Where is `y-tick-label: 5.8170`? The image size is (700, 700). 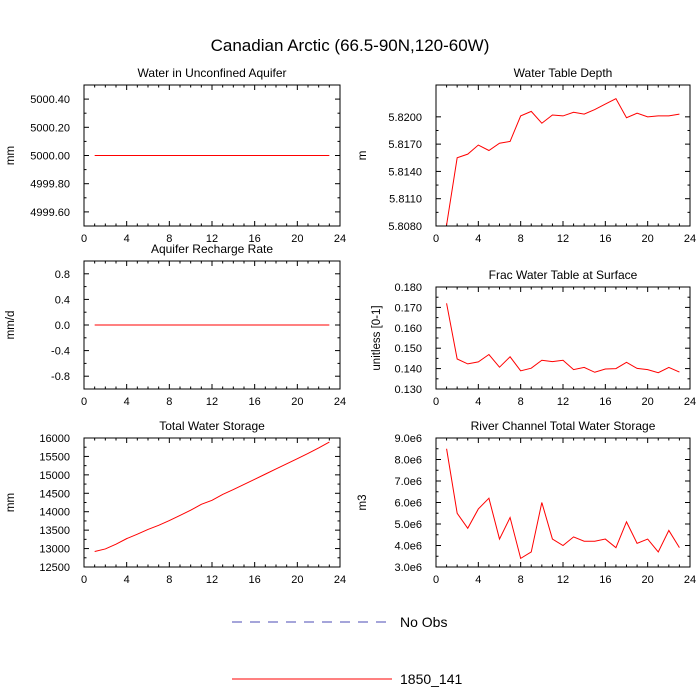 y-tick-label: 5.8170 is located at coordinates (405, 145).